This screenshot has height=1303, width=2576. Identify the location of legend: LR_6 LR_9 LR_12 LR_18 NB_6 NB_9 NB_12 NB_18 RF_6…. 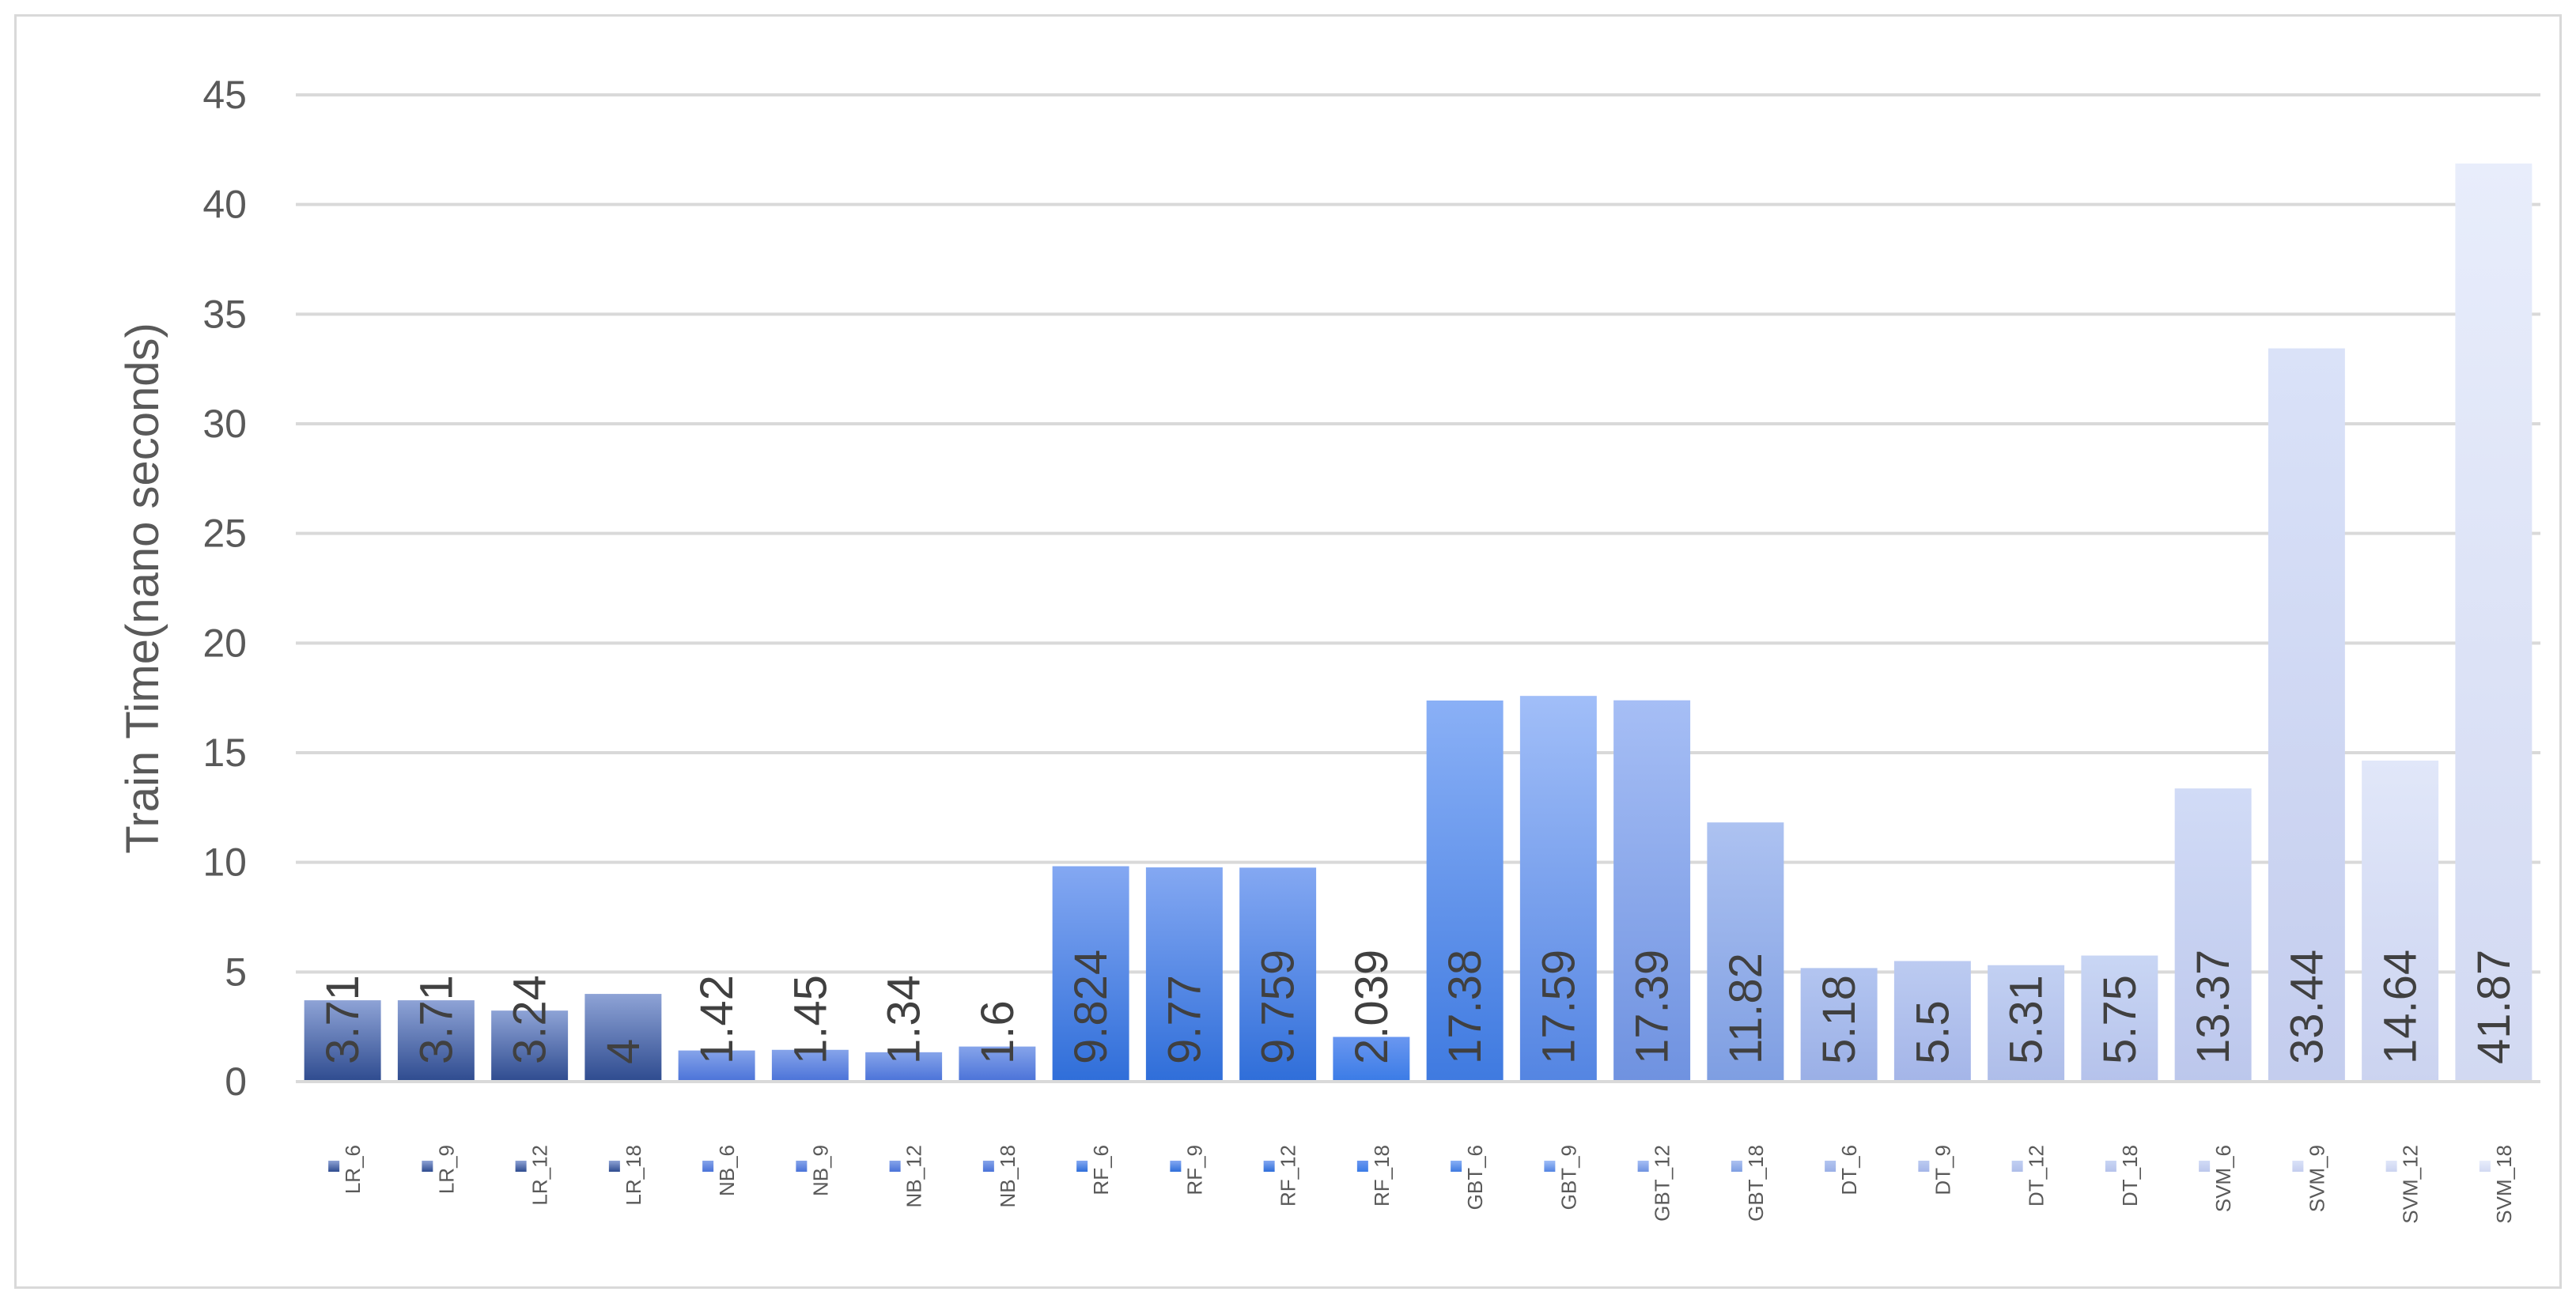
(1422, 1184).